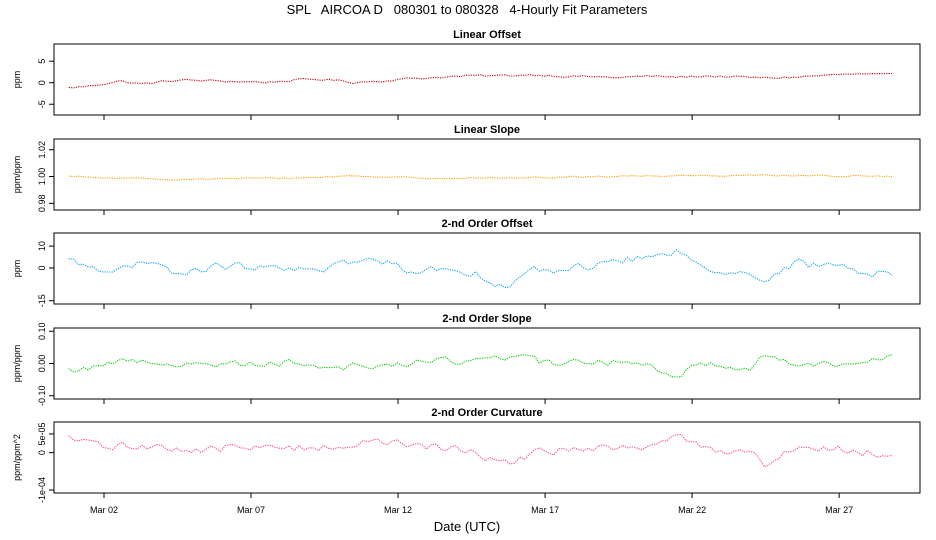 The width and height of the screenshot is (936, 540). I want to click on y-tick-label: 10, so click(42, 246).